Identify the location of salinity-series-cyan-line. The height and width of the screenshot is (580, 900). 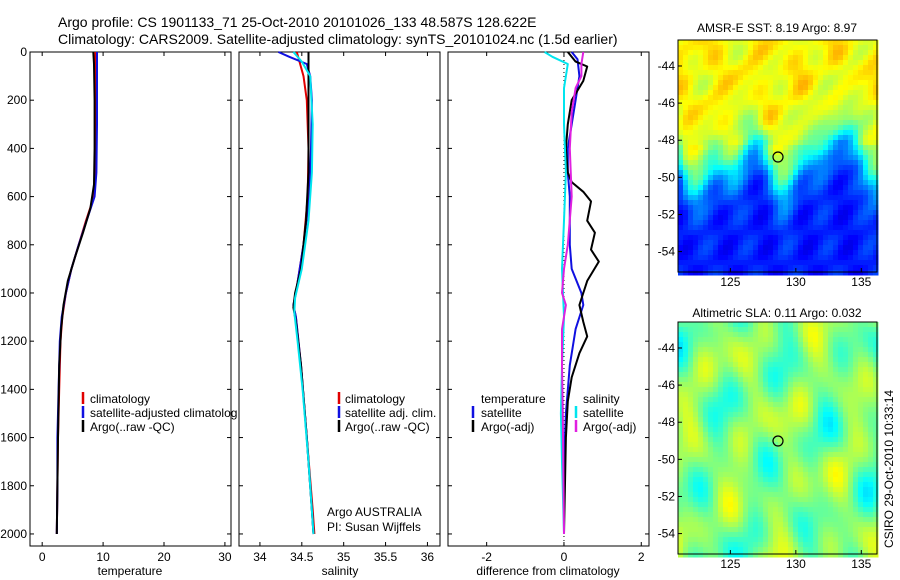
(303, 293).